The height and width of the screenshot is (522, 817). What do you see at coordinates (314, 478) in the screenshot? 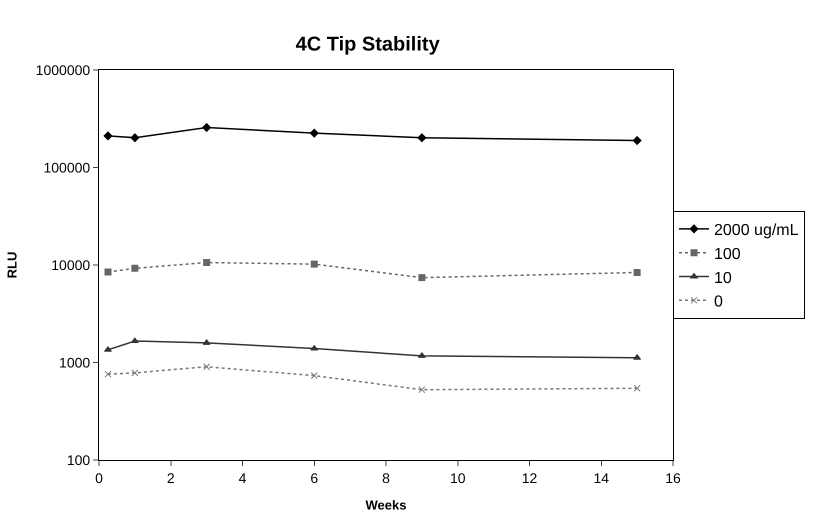
I see `x-tick-label: 6` at bounding box center [314, 478].